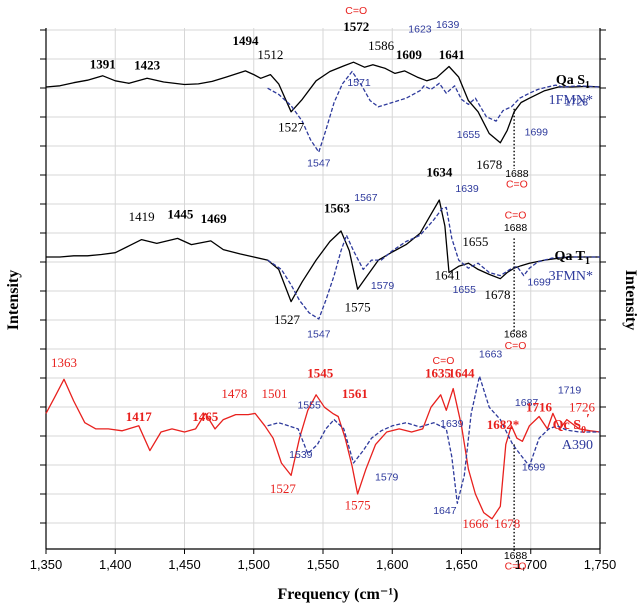 The height and width of the screenshot is (608, 638). I want to click on series-line-bottom-blue, so click(433, 439).